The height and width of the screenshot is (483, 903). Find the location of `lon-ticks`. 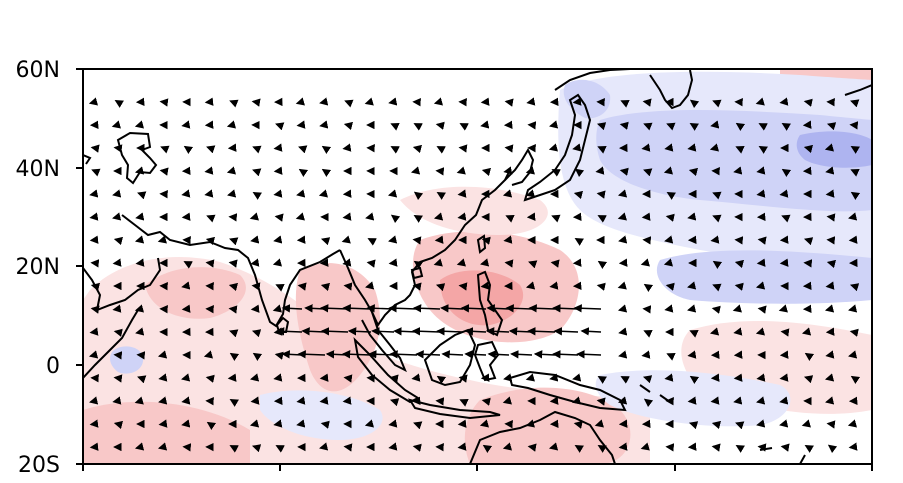

lon-ticks is located at coordinates (477, 467).